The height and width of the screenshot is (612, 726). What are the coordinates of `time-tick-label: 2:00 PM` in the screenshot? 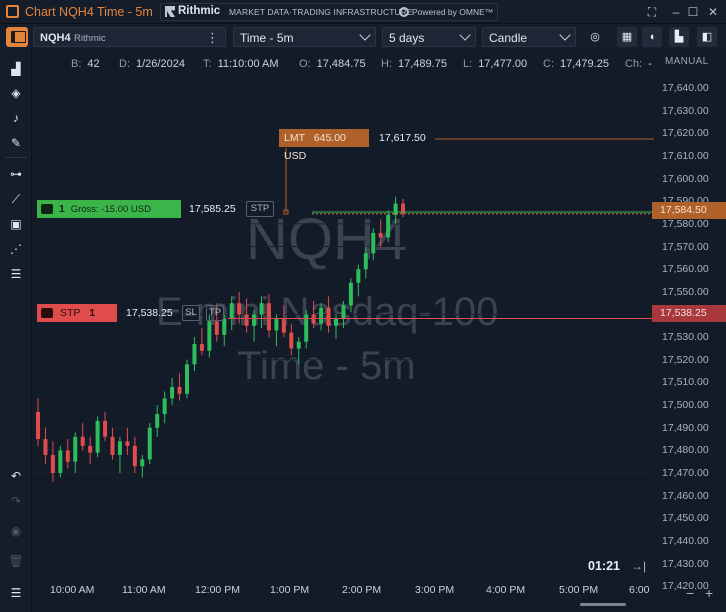 It's located at (362, 590).